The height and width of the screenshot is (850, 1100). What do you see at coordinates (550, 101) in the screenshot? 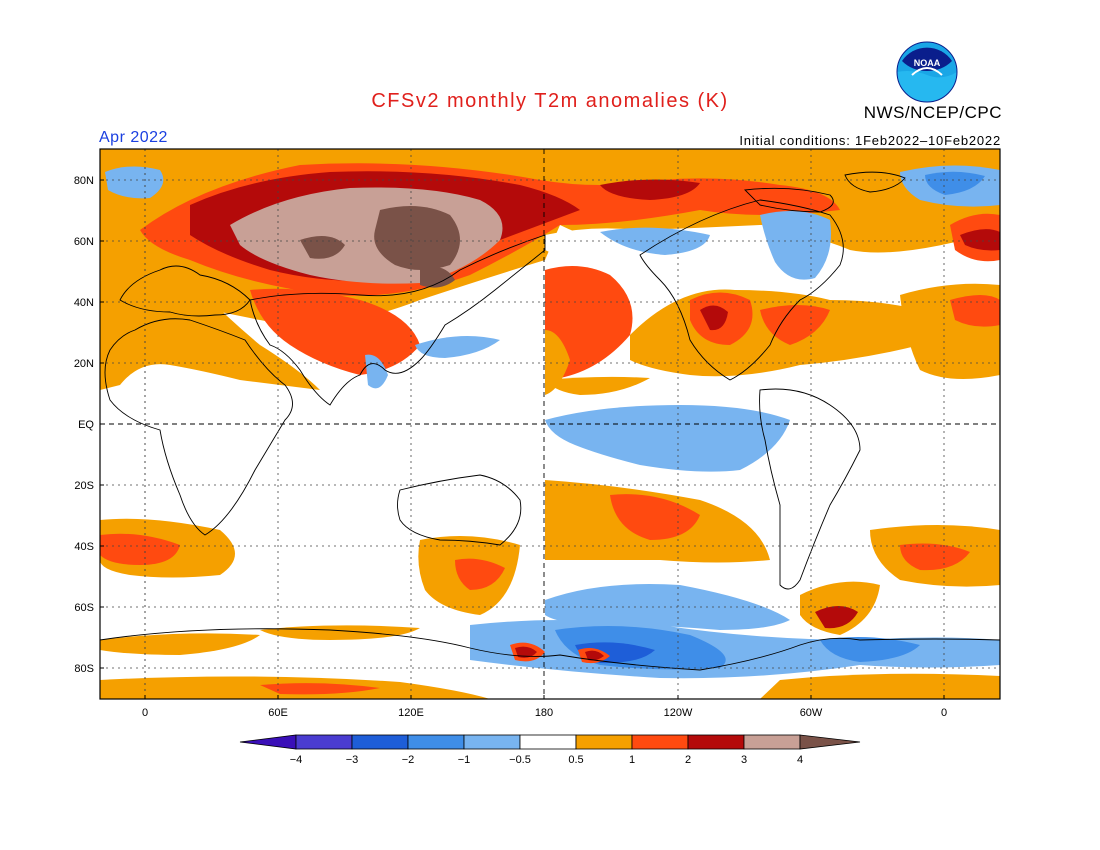
I see `map-title: CFSv2 monthly T2m anomalies (K)` at bounding box center [550, 101].